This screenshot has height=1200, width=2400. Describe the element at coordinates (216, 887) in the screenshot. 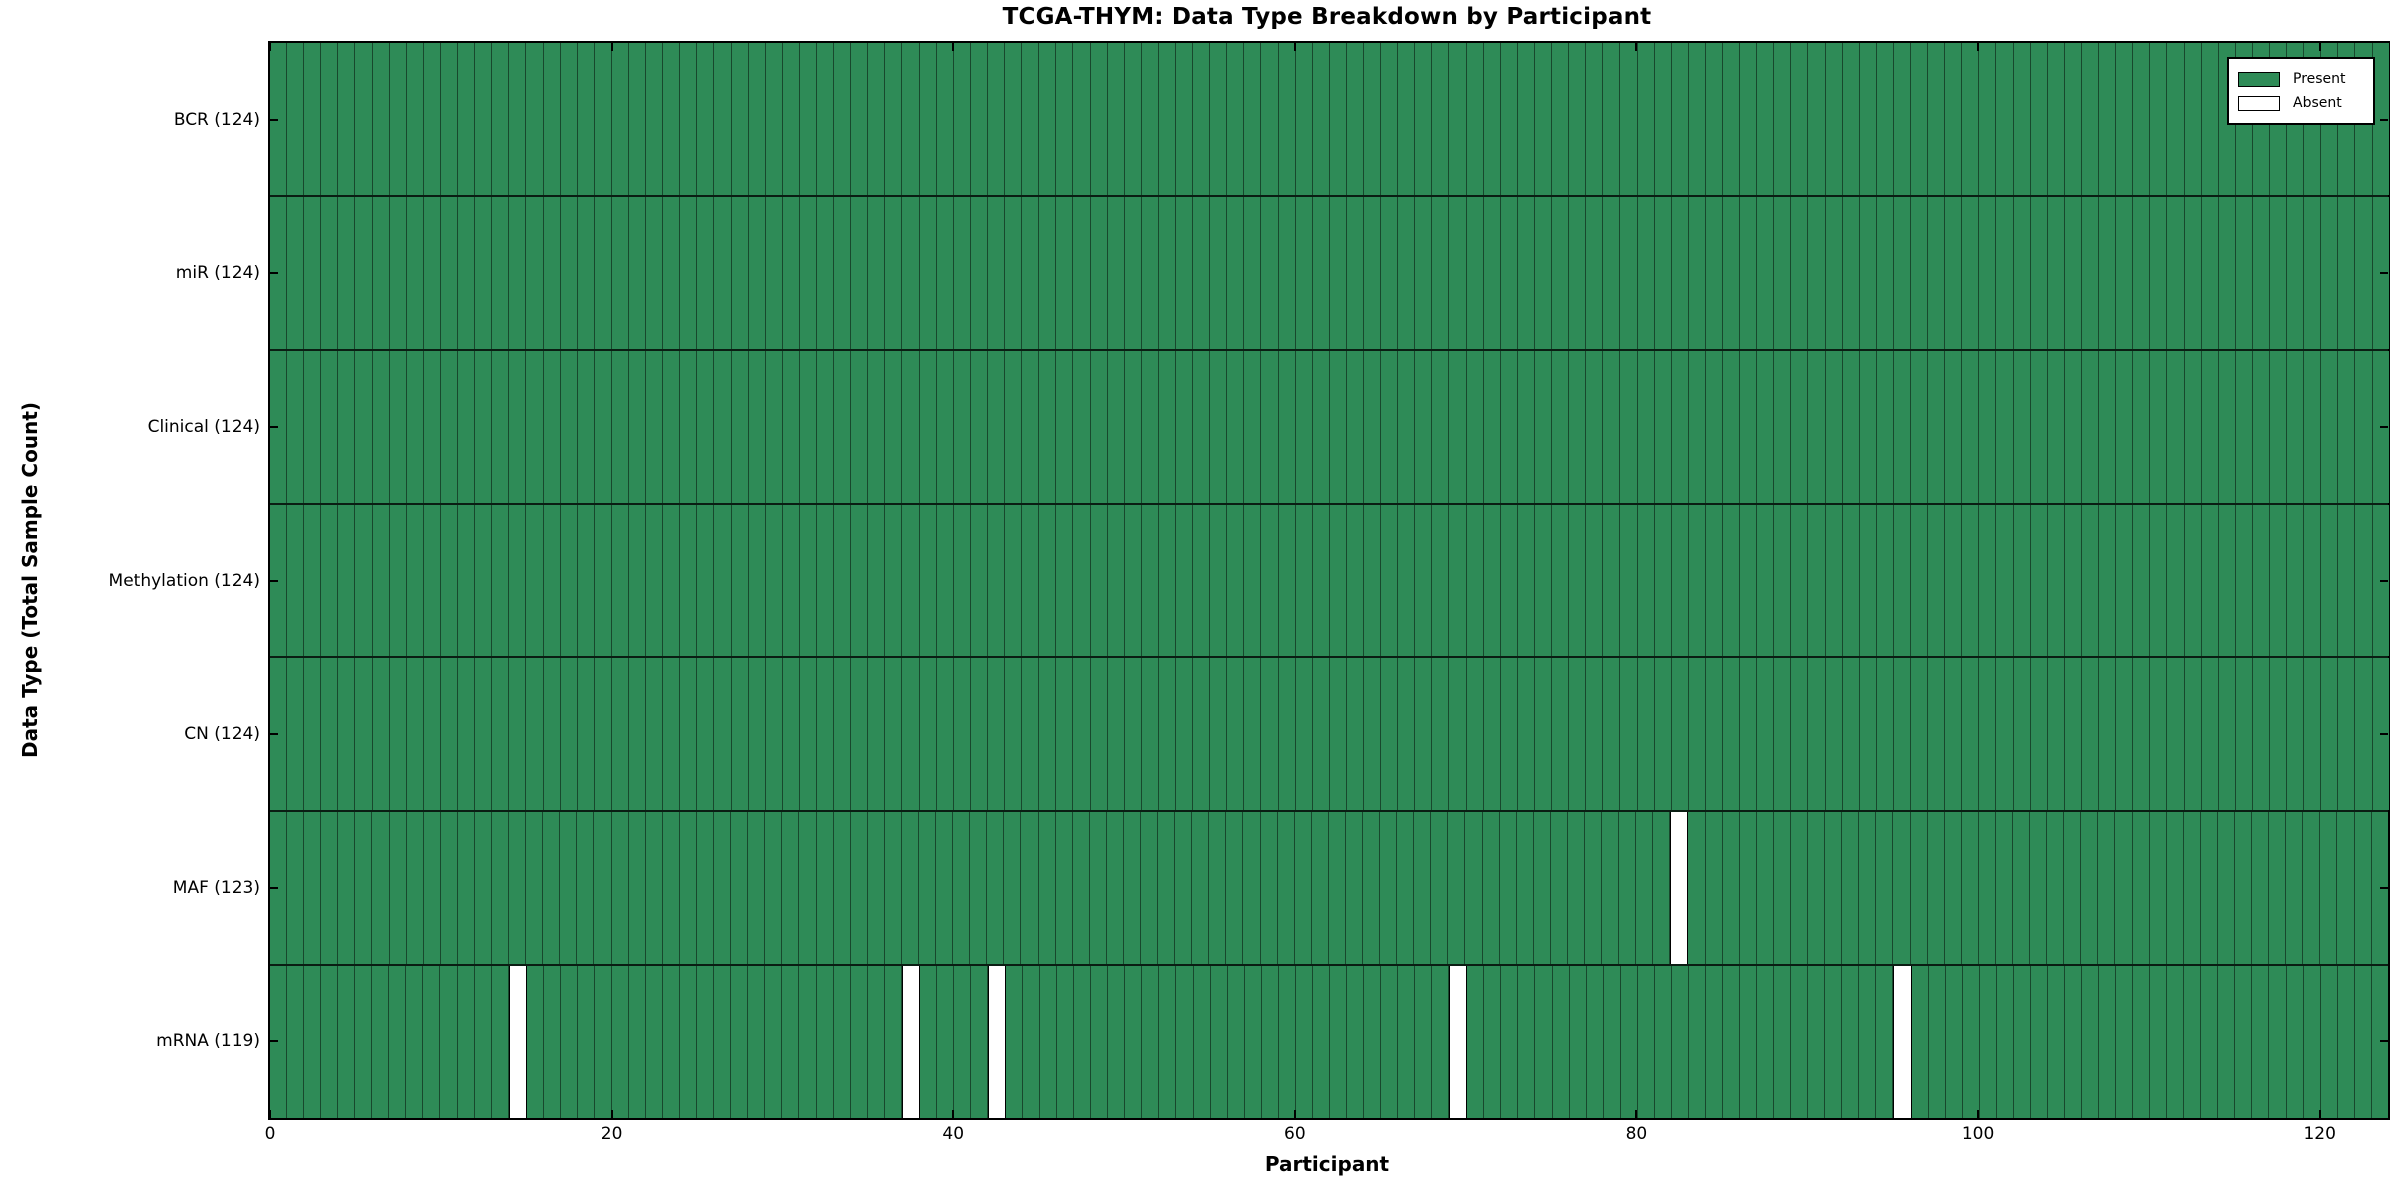

I see `y-tick-label-MAF: MAF (123)` at that location.